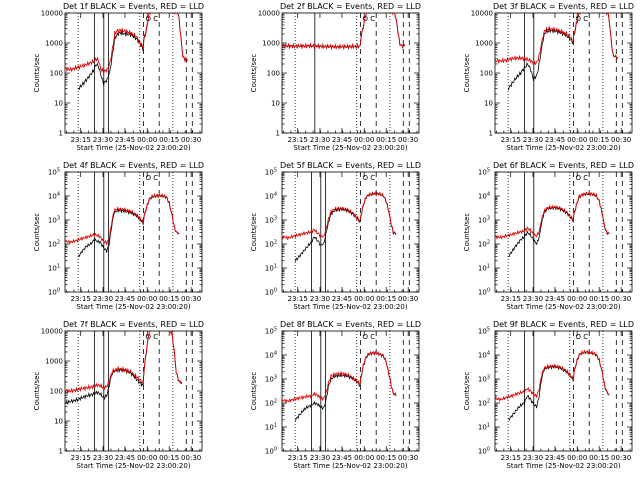 The height and width of the screenshot is (480, 640). What do you see at coordinates (563, 6) in the screenshot?
I see `panel-title: Det 3f BLACK = Events, RED = LLD` at bounding box center [563, 6].